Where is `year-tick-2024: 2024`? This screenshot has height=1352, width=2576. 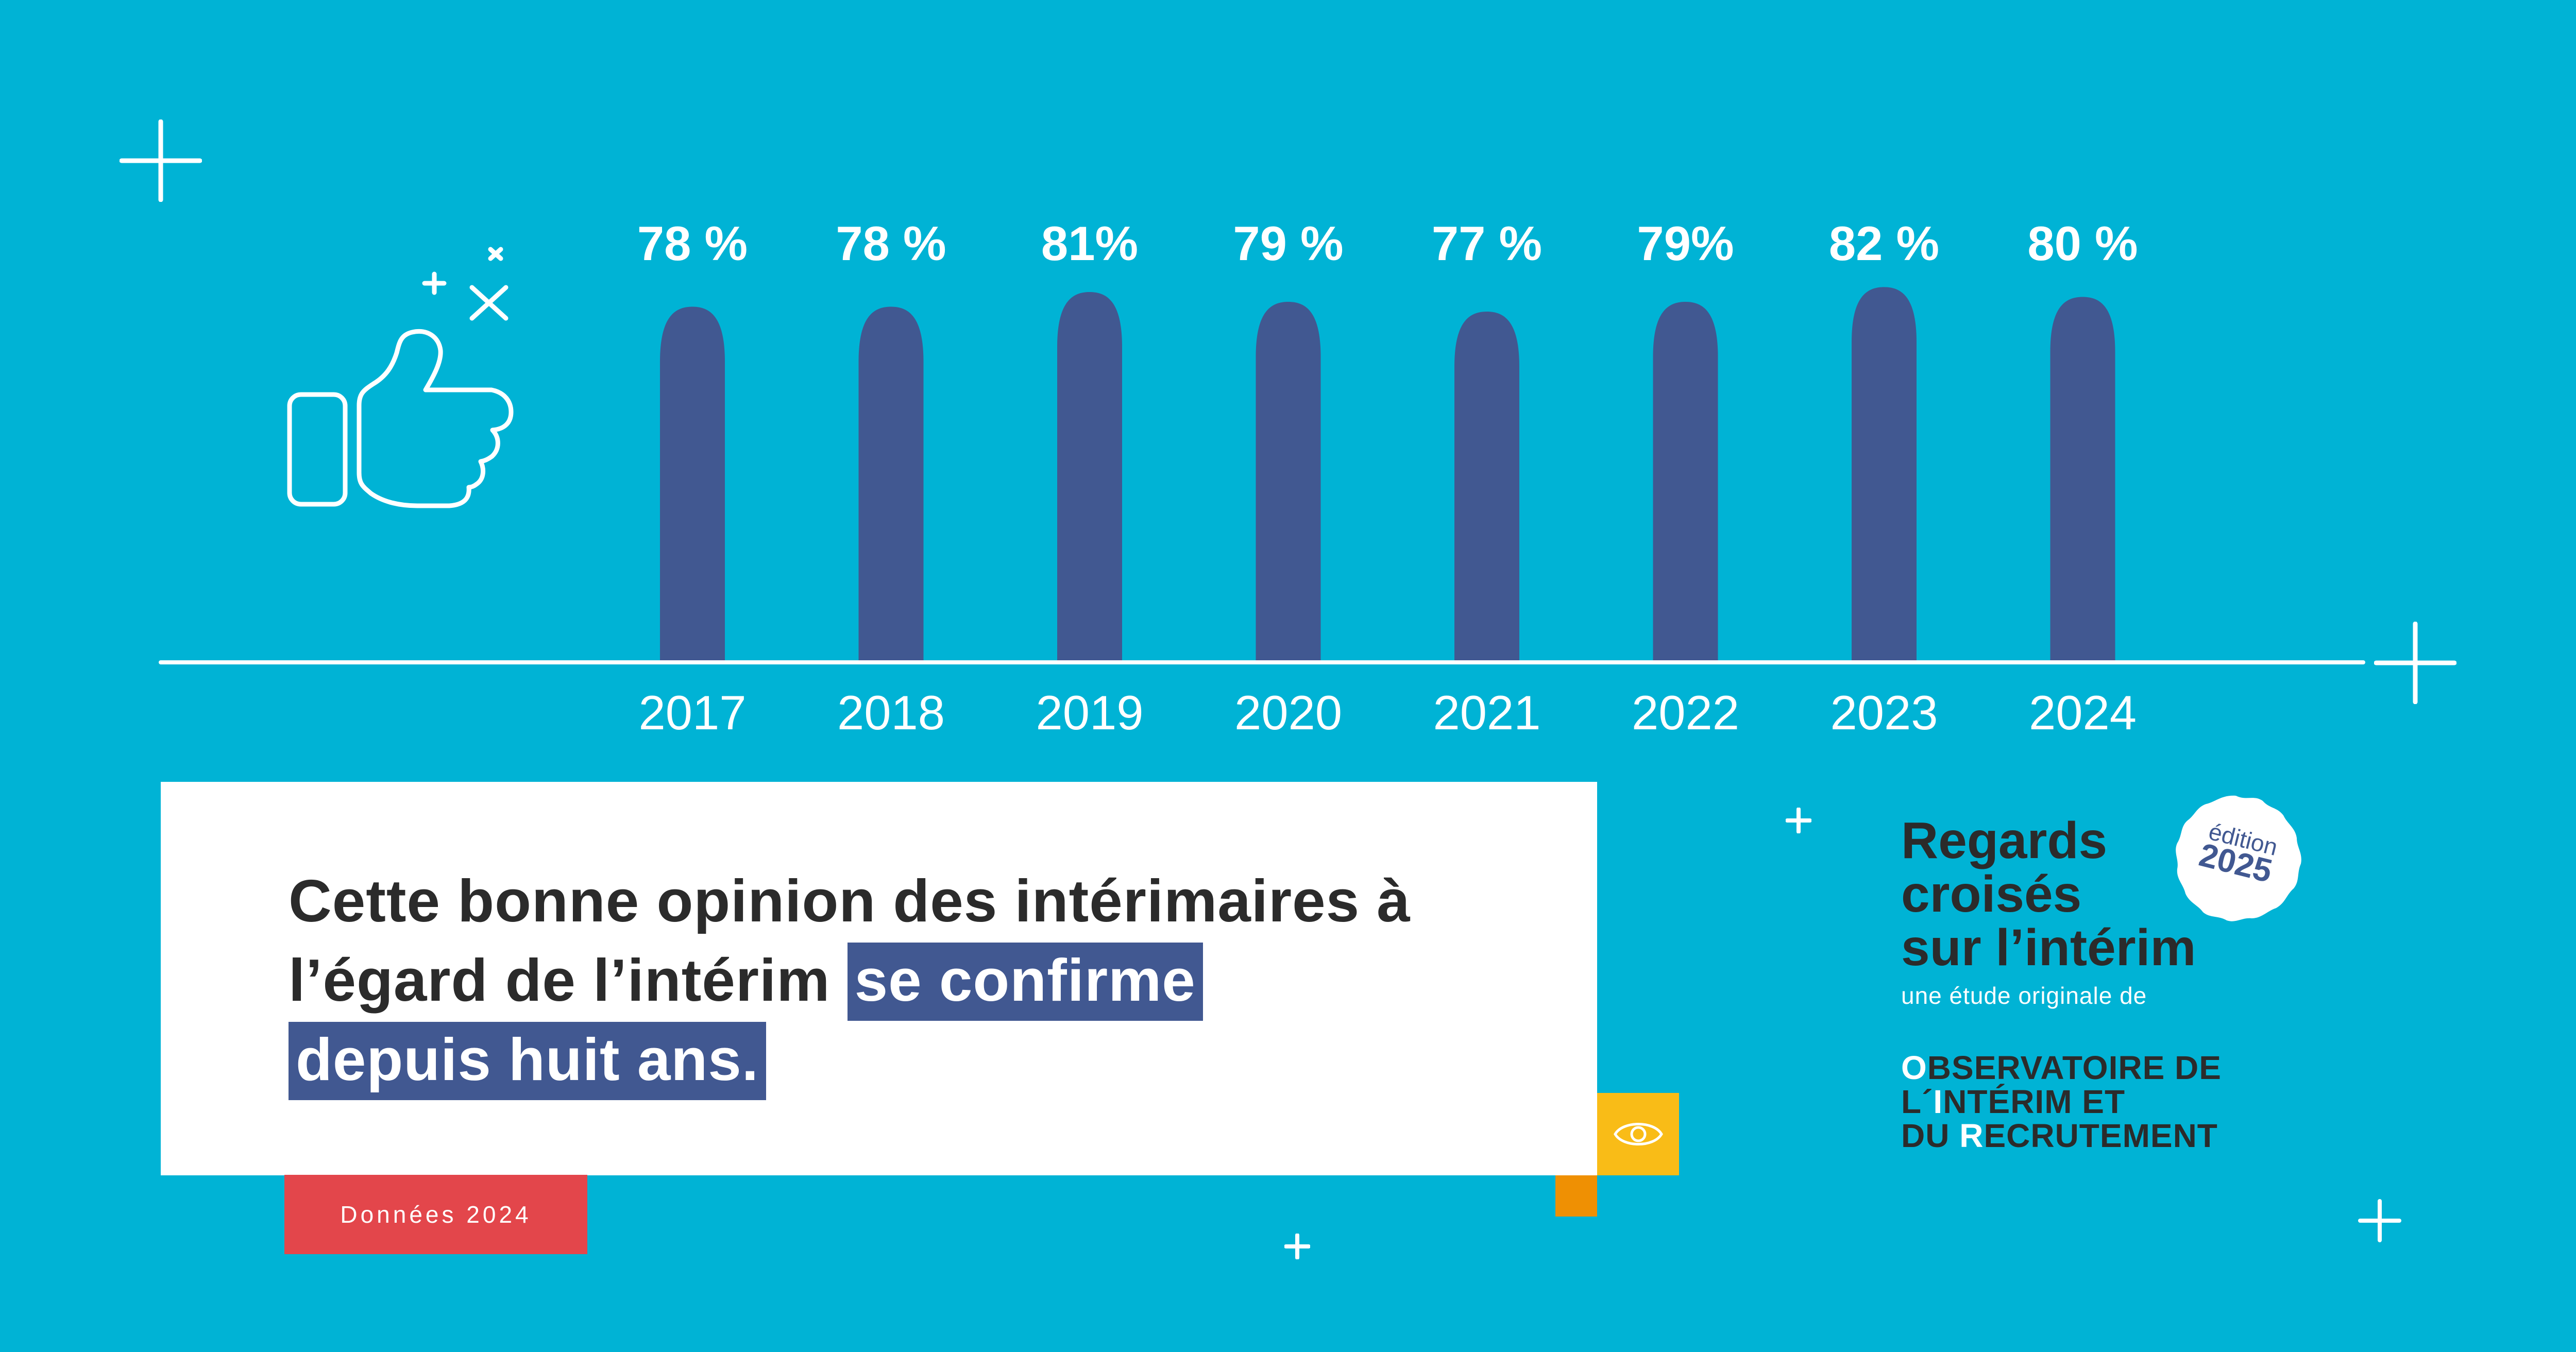 year-tick-2024: 2024 is located at coordinates (2083, 713).